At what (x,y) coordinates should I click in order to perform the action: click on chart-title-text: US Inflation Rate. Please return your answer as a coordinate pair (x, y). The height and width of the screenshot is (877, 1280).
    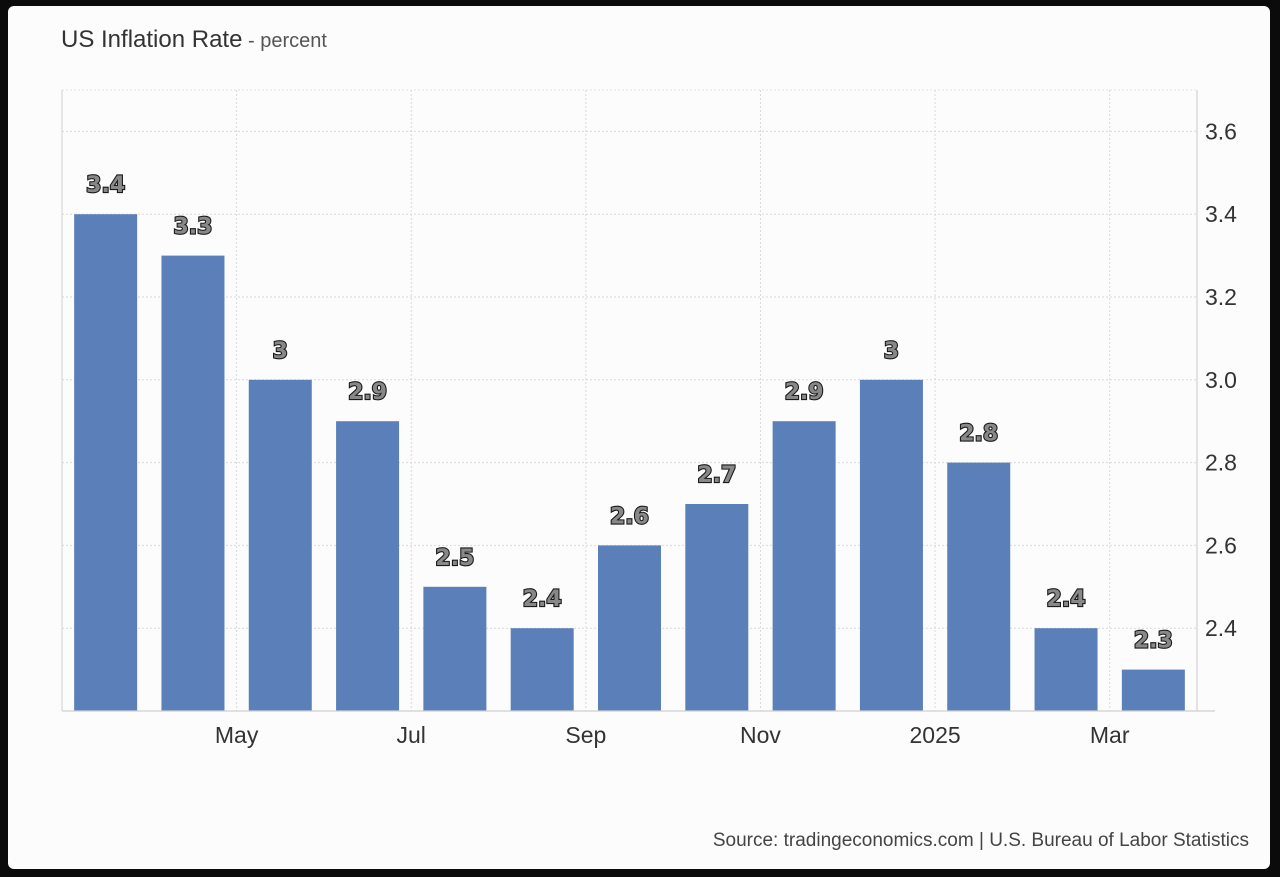
    Looking at the image, I should click on (152, 39).